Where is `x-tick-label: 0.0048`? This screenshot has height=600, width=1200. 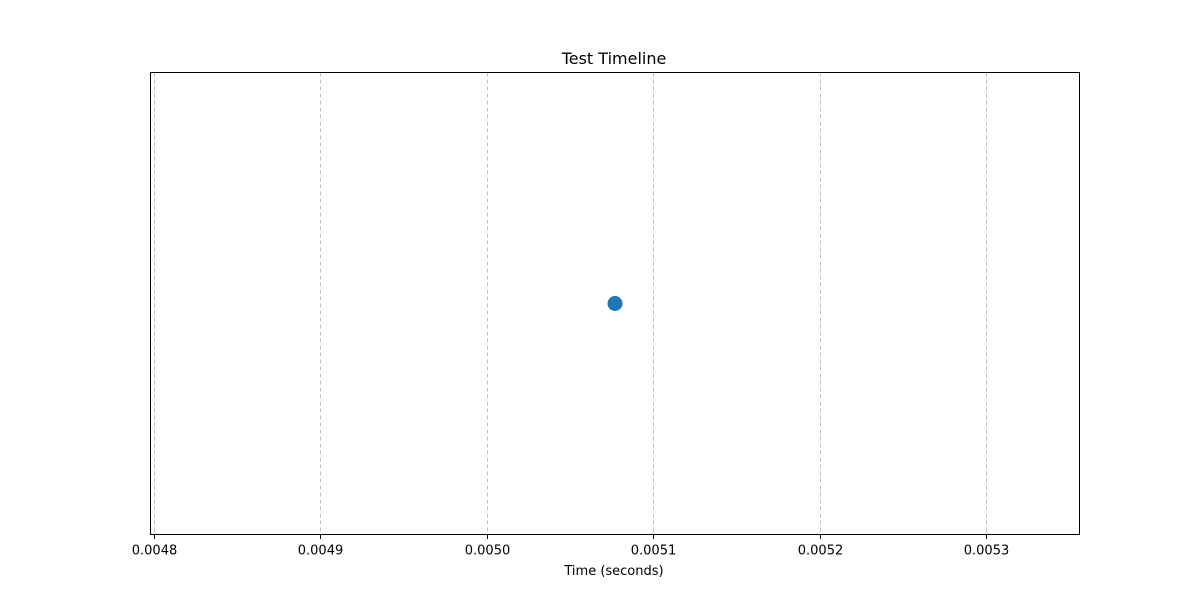 x-tick-label: 0.0048 is located at coordinates (155, 551).